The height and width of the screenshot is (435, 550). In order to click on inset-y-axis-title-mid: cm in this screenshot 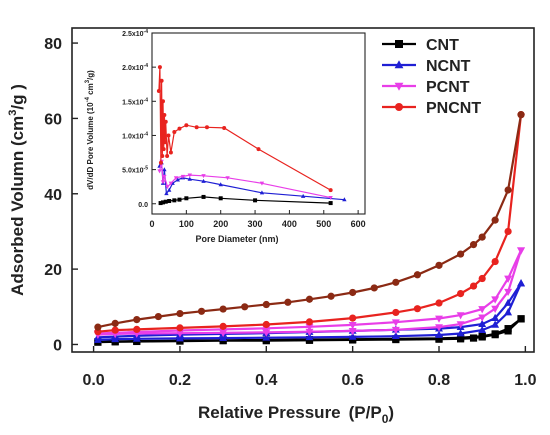, I will do `click(90, 90)`.